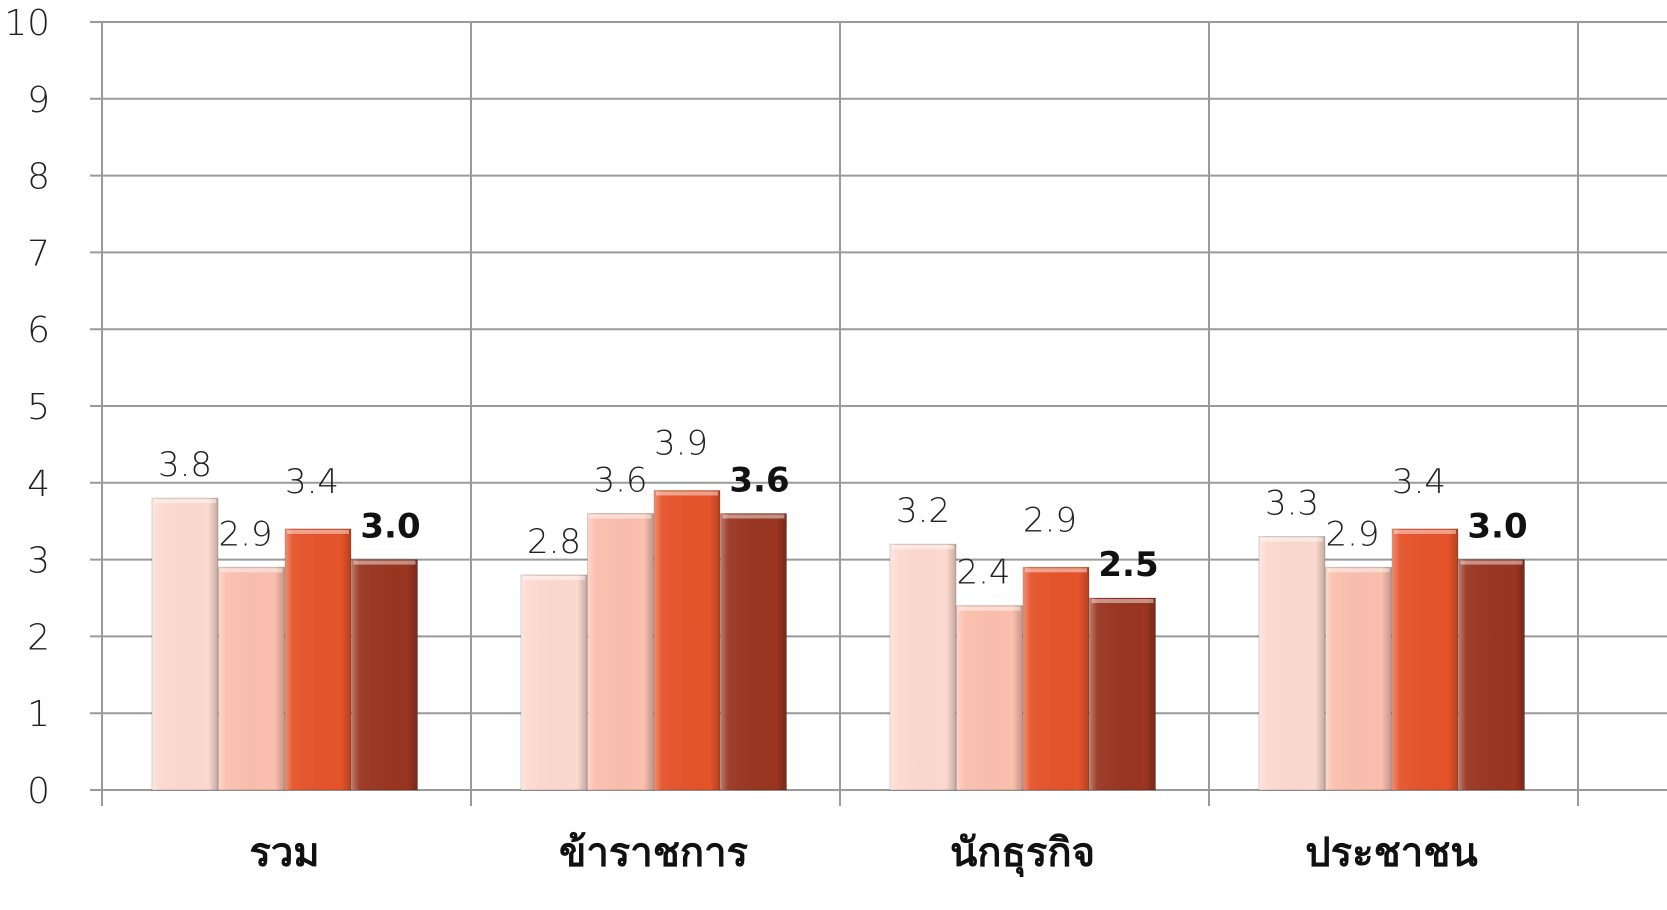  I want to click on y-tick-label: 0, so click(38, 791).